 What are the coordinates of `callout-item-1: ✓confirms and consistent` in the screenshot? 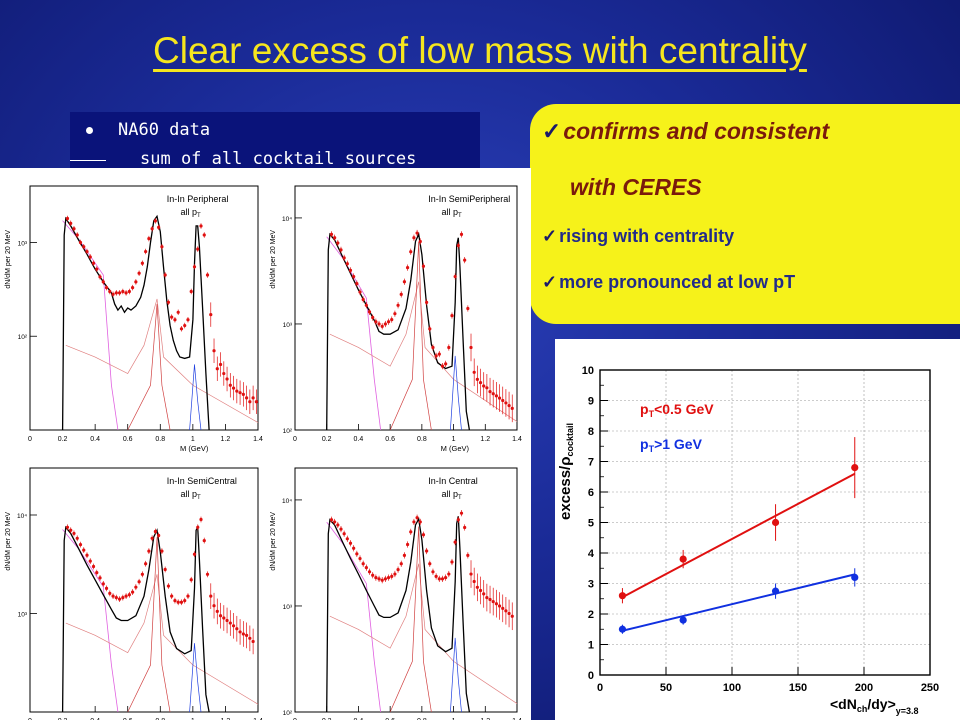 It's located at (685, 131).